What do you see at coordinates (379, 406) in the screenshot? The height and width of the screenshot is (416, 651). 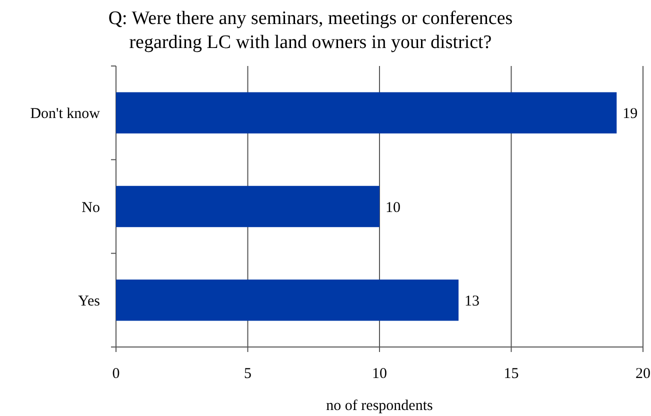 I see `x-axis-title: no of respondents` at bounding box center [379, 406].